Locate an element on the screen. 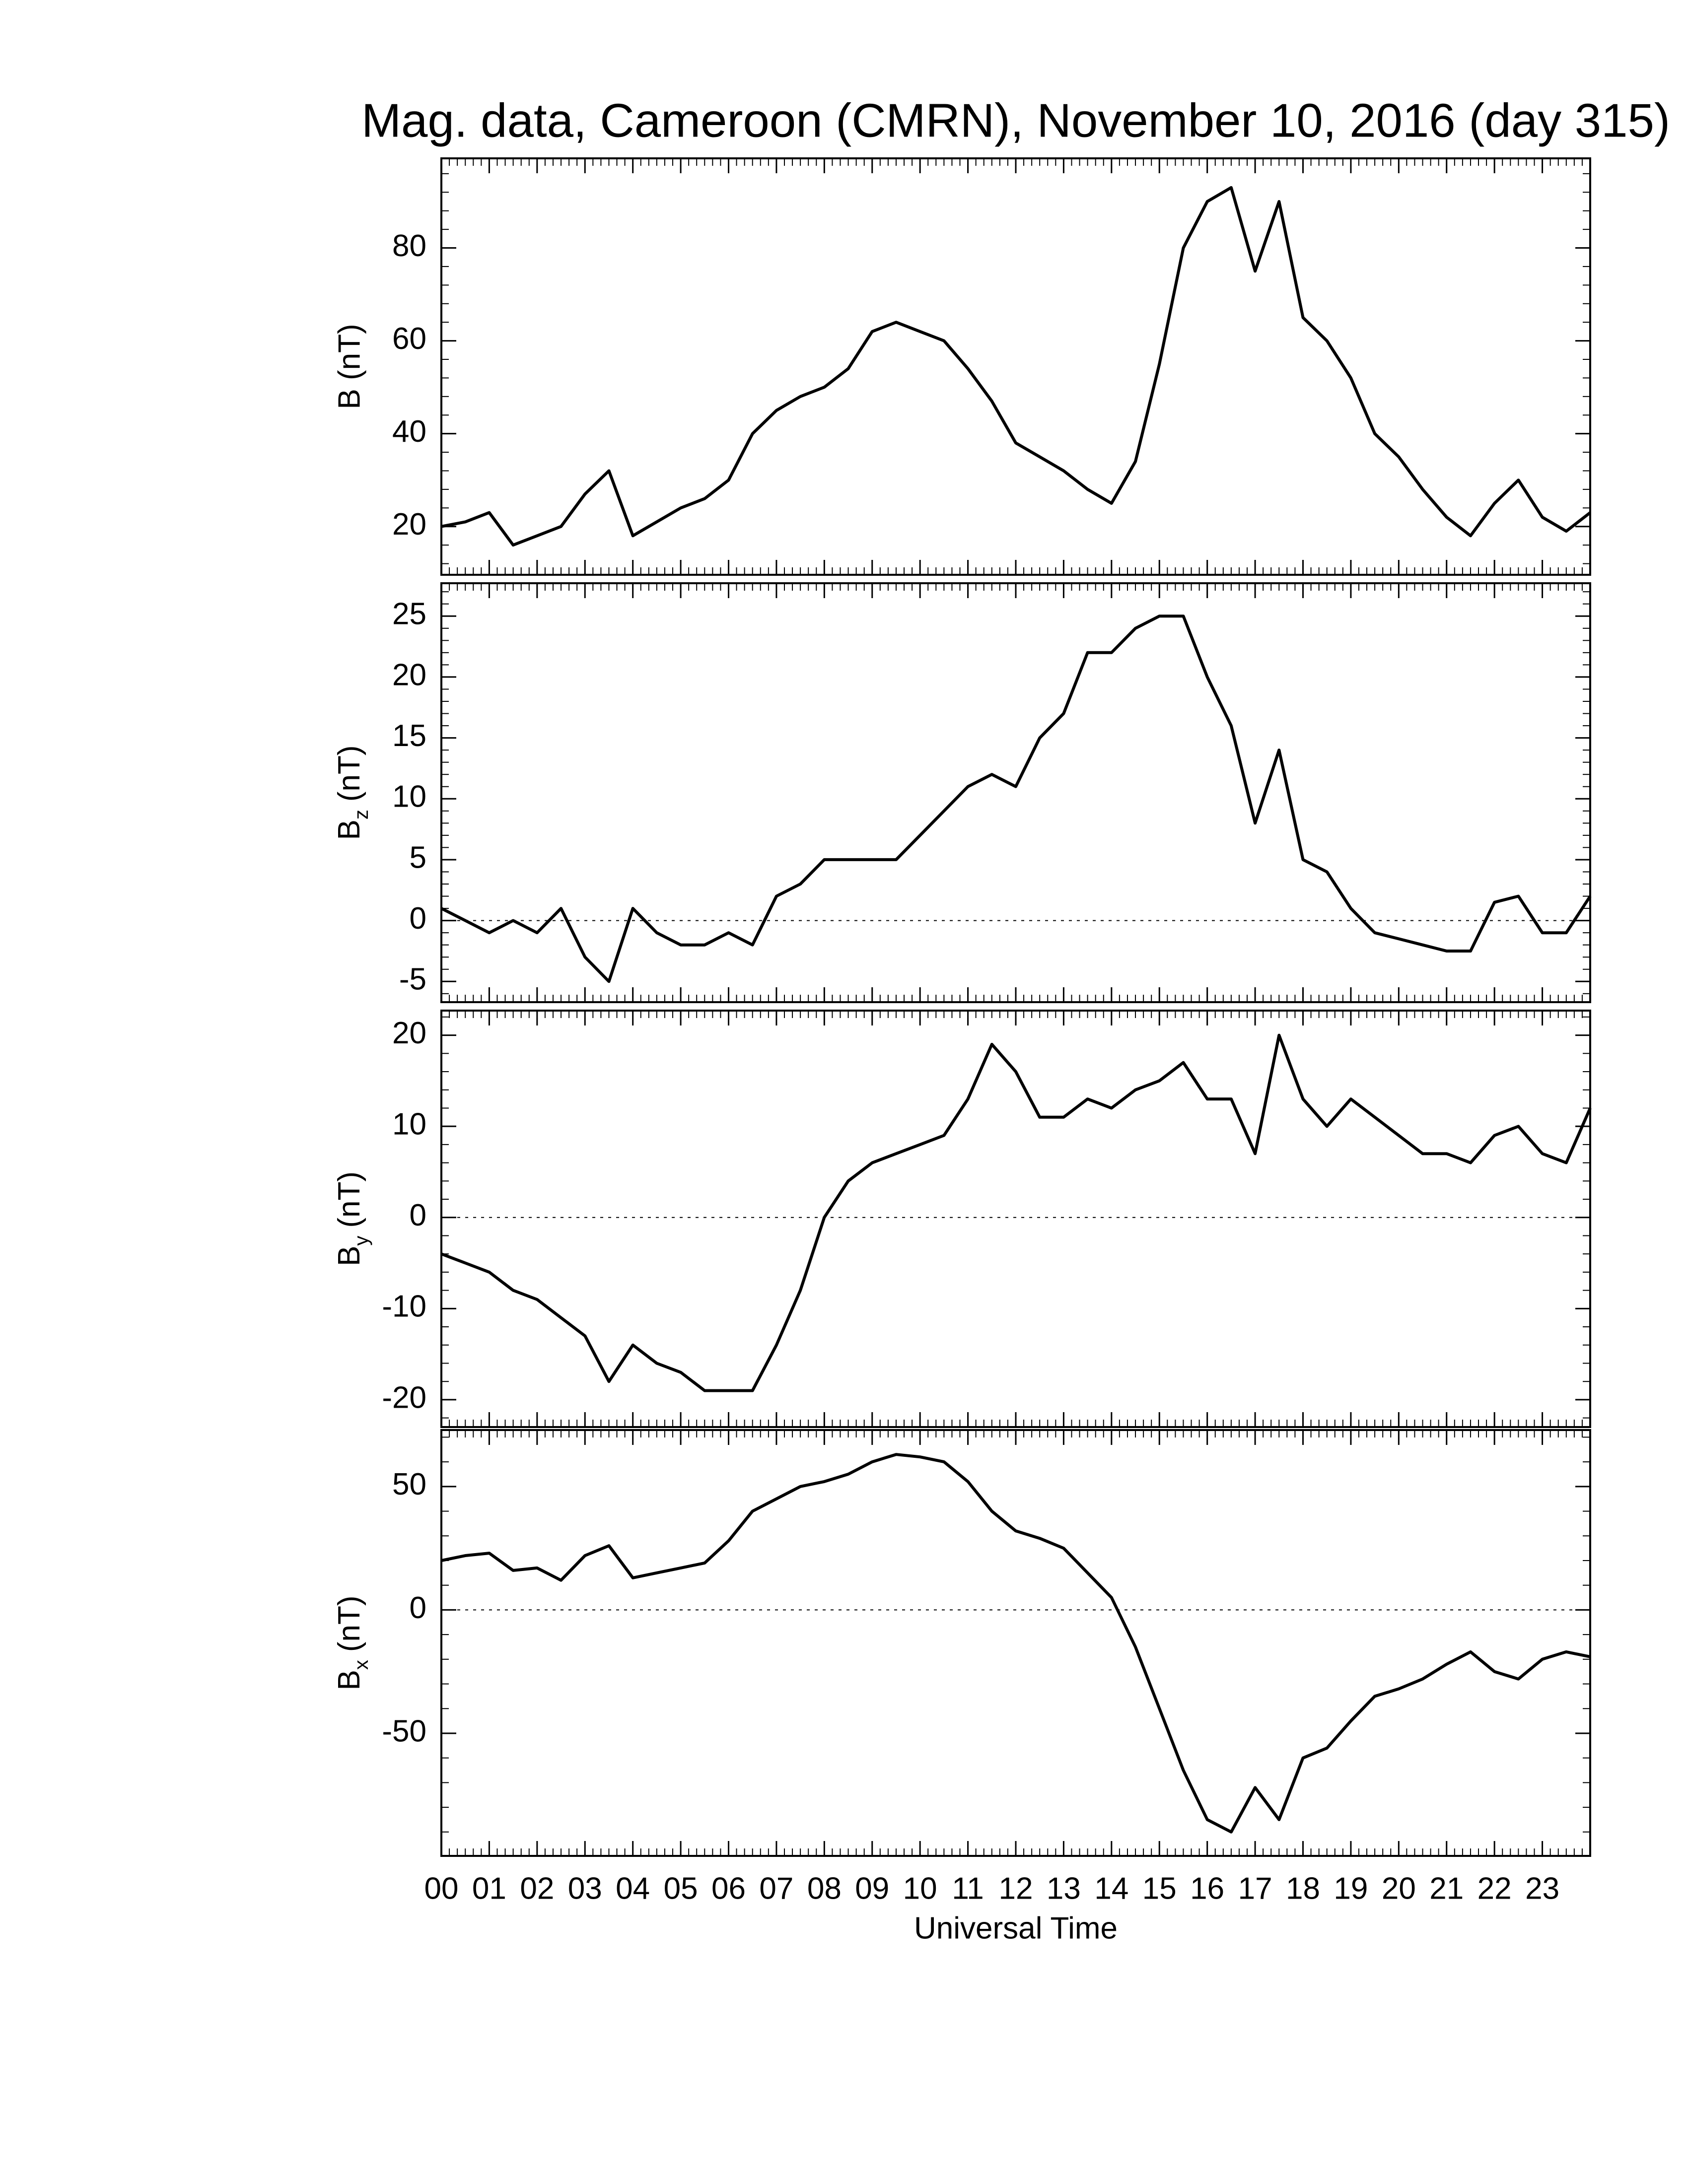 The height and width of the screenshot is (2184, 1688). y-label-sub: y is located at coordinates (361, 1241).